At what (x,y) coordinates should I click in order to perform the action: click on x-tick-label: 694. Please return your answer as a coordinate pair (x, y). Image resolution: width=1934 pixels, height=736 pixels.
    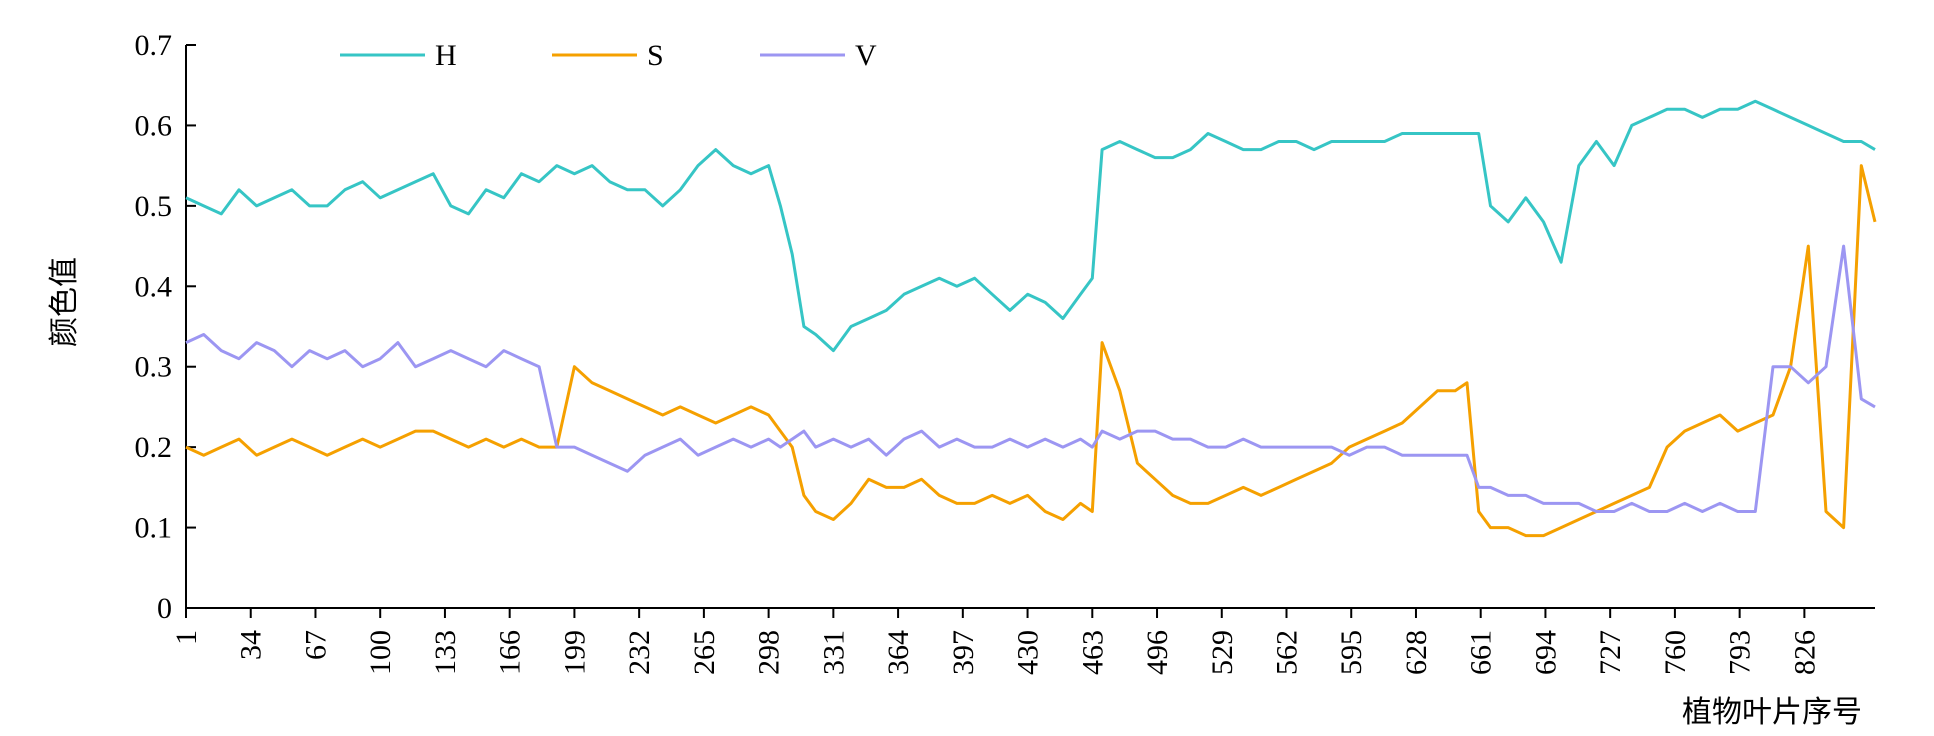
    Looking at the image, I should click on (1545, 652).